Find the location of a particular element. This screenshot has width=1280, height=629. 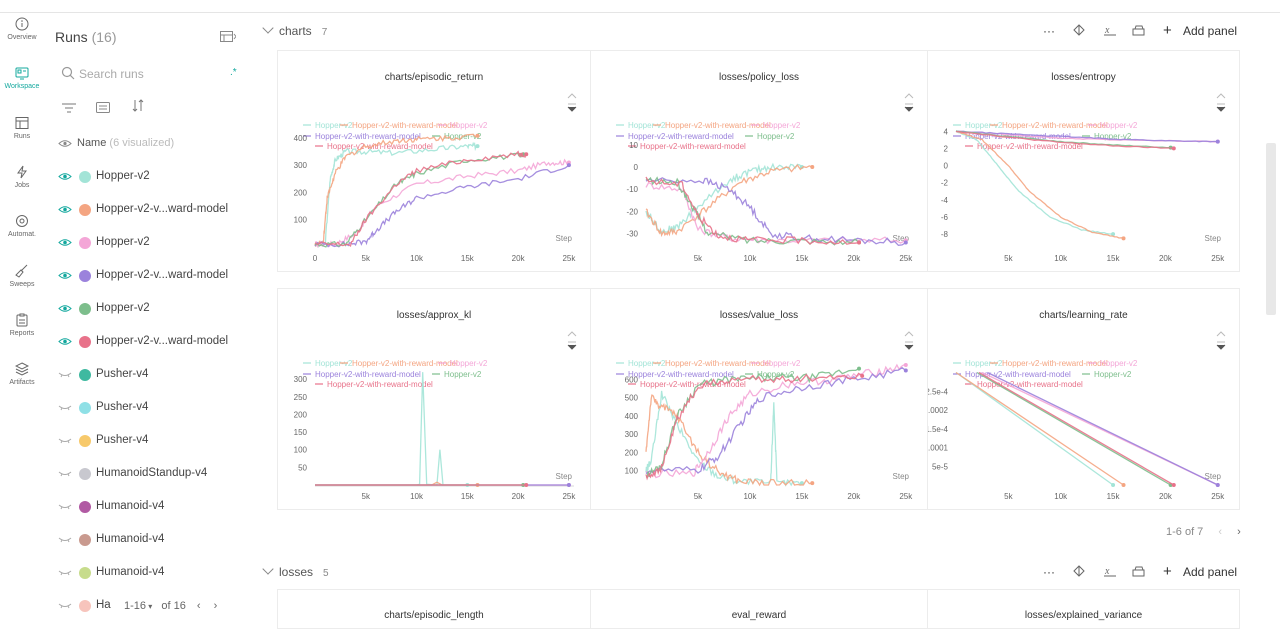

pager-prev-icon: ‹ is located at coordinates (198, 606).